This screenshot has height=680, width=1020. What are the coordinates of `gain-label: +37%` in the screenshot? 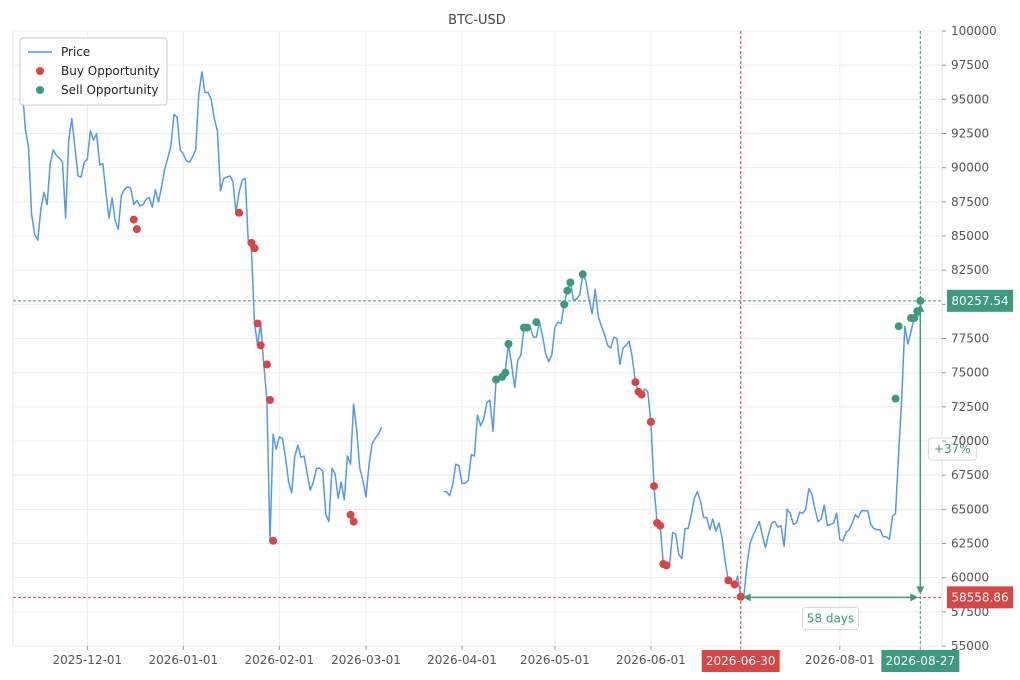 It's located at (952, 449).